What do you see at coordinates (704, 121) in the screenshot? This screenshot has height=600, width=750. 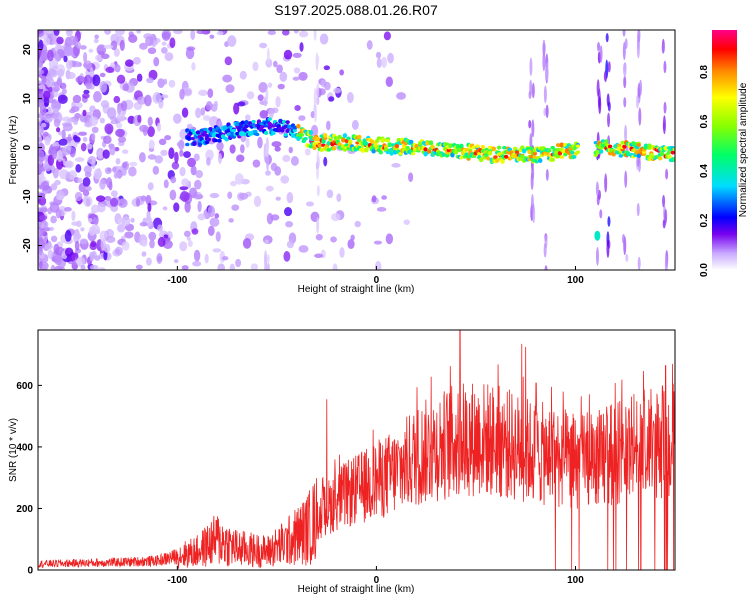 I see `colorbar-tick-label: 0.6` at bounding box center [704, 121].